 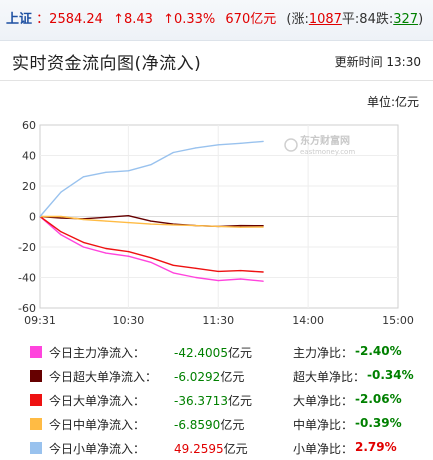 What do you see at coordinates (32, 217) in the screenshot?
I see `y-tick-label: 0` at bounding box center [32, 217].